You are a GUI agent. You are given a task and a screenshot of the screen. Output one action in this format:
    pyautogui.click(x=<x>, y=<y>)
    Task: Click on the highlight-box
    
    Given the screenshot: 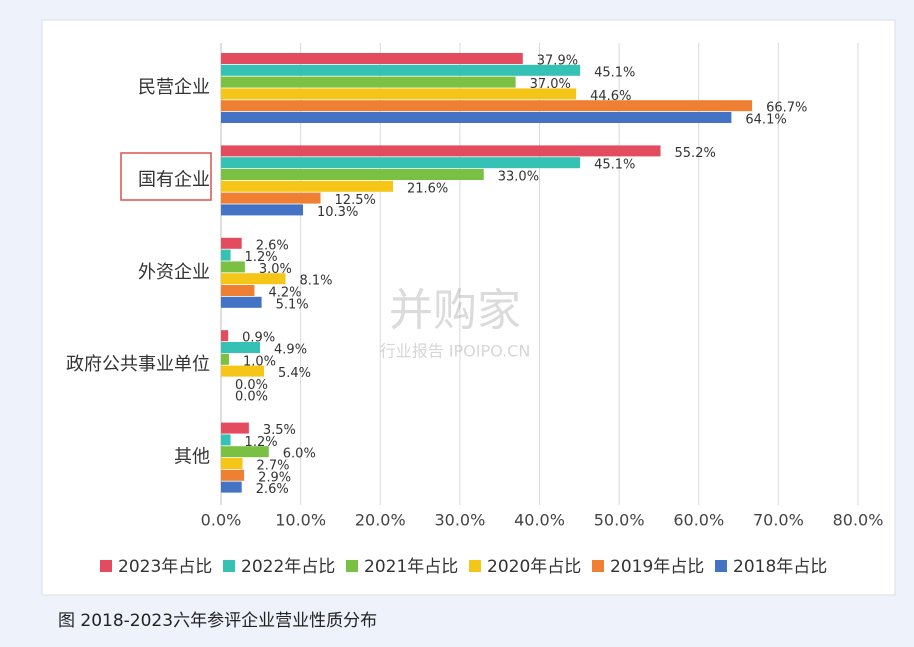 What is the action you would take?
    pyautogui.click(x=166, y=176)
    